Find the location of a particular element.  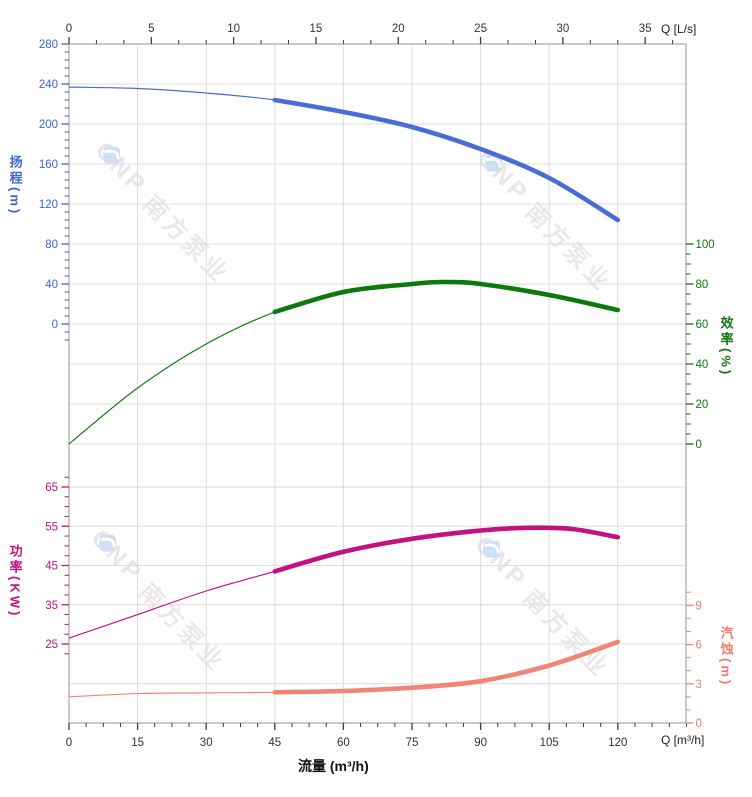

axis-title-npsh-text: 汽蚀 is located at coordinates (726, 642).